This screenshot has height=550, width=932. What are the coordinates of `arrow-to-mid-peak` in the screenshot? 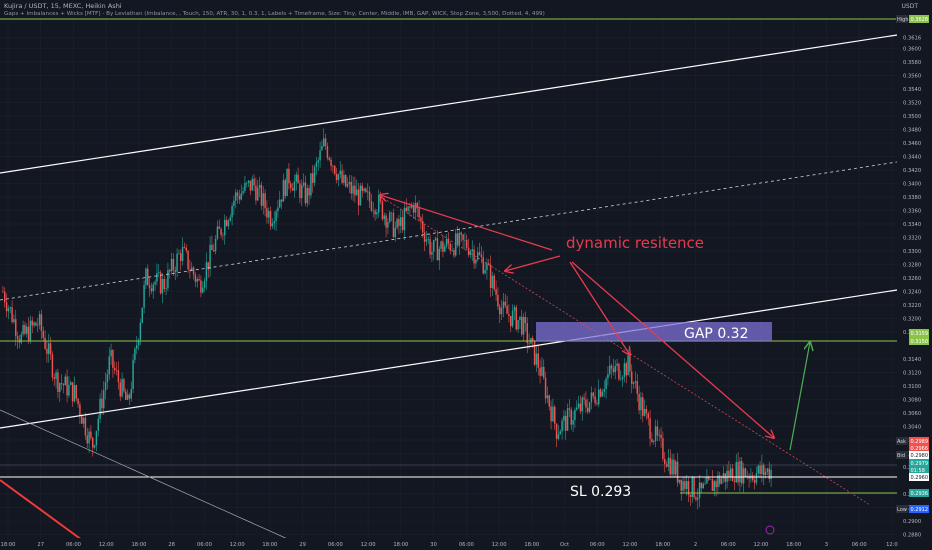 It's located at (533, 263).